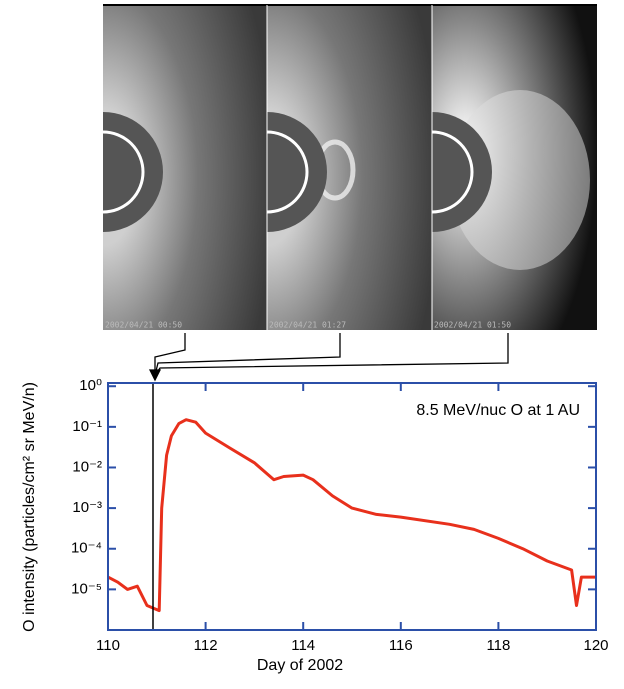 This screenshot has height=689, width=624. Describe the element at coordinates (498, 410) in the screenshot. I see `annotation: 8.5 MeV/nuc O at 1 AU` at that location.